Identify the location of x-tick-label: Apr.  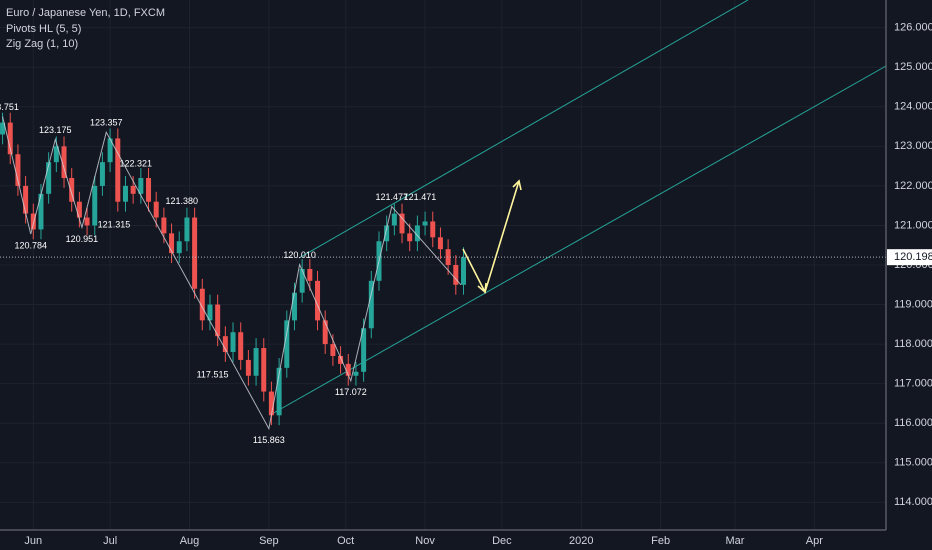
(814, 541).